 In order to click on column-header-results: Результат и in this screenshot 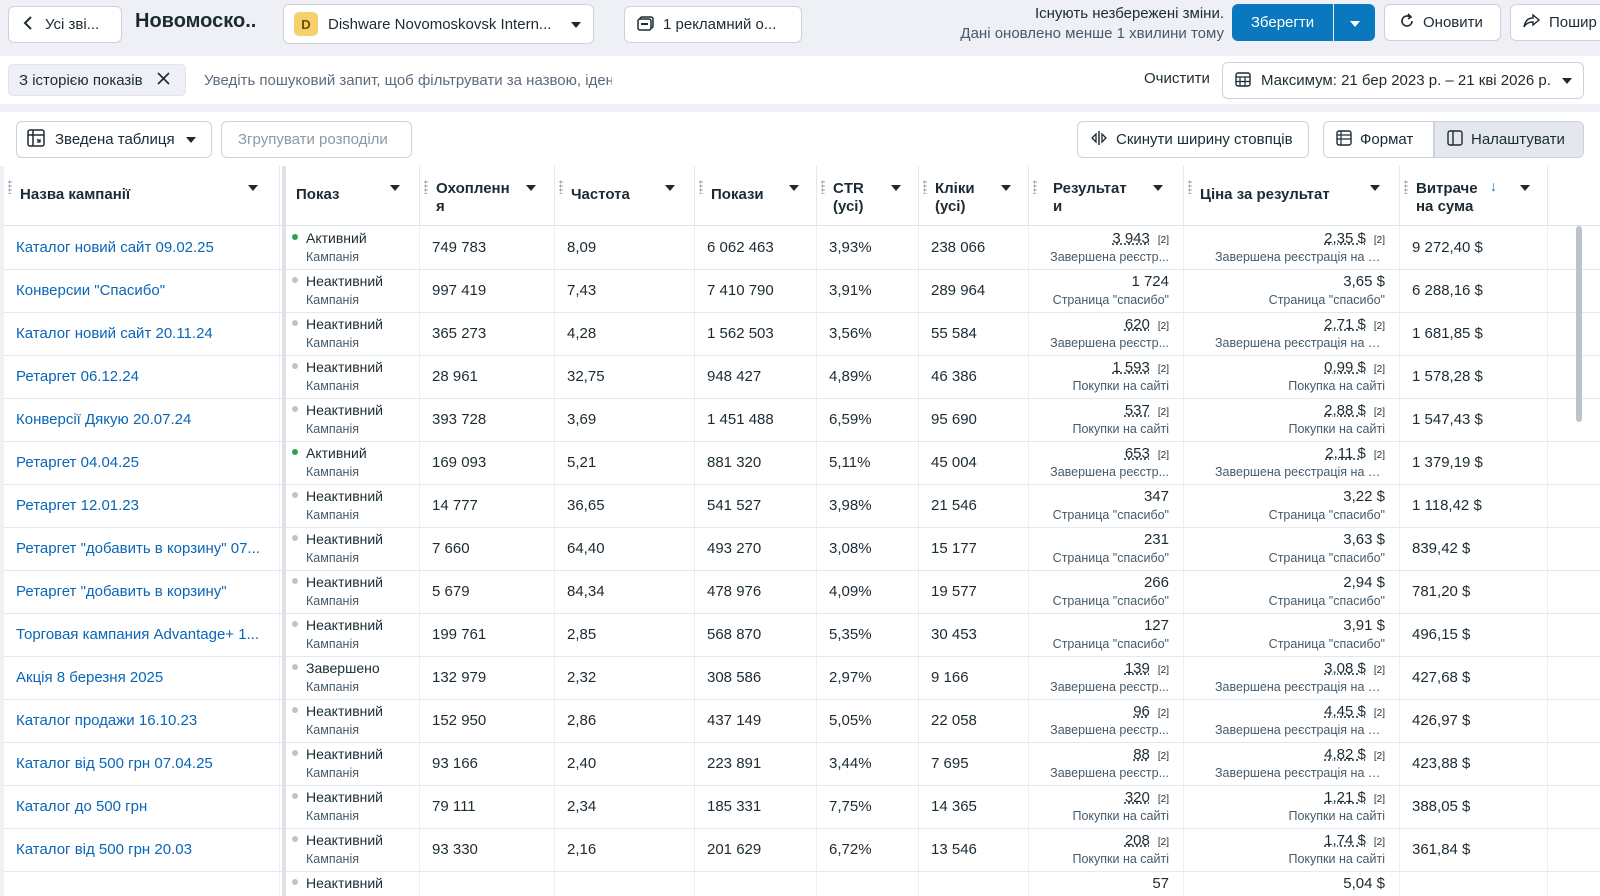, I will do `click(1106, 196)`.